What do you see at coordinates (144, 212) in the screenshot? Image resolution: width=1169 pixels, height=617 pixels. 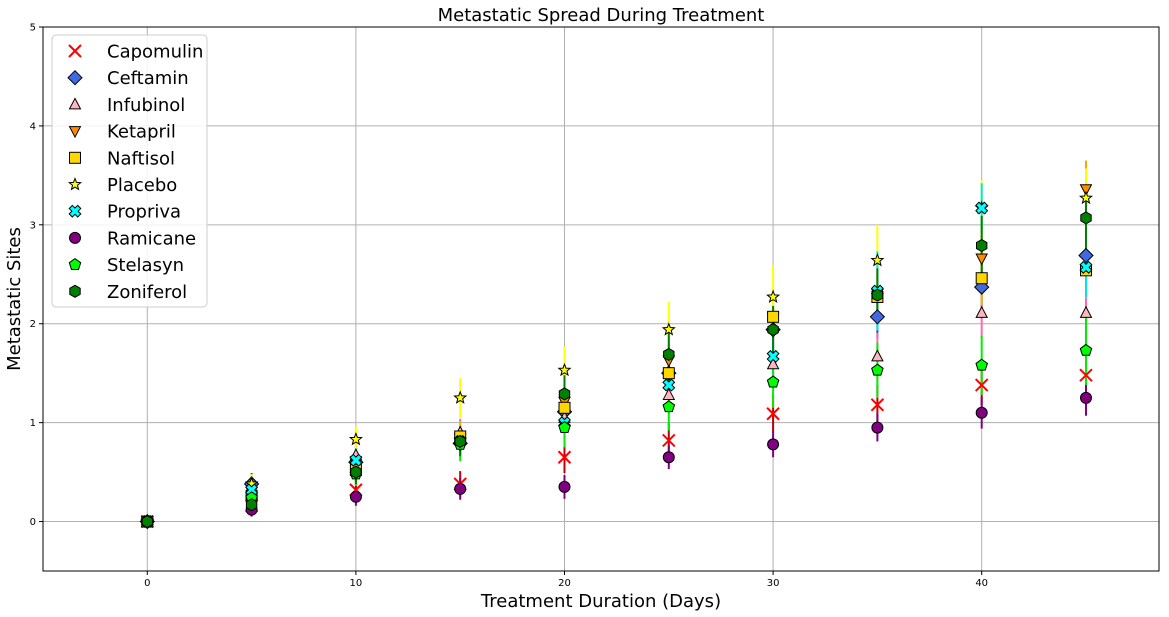 I see `legend-label-propriva: Propriva` at bounding box center [144, 212].